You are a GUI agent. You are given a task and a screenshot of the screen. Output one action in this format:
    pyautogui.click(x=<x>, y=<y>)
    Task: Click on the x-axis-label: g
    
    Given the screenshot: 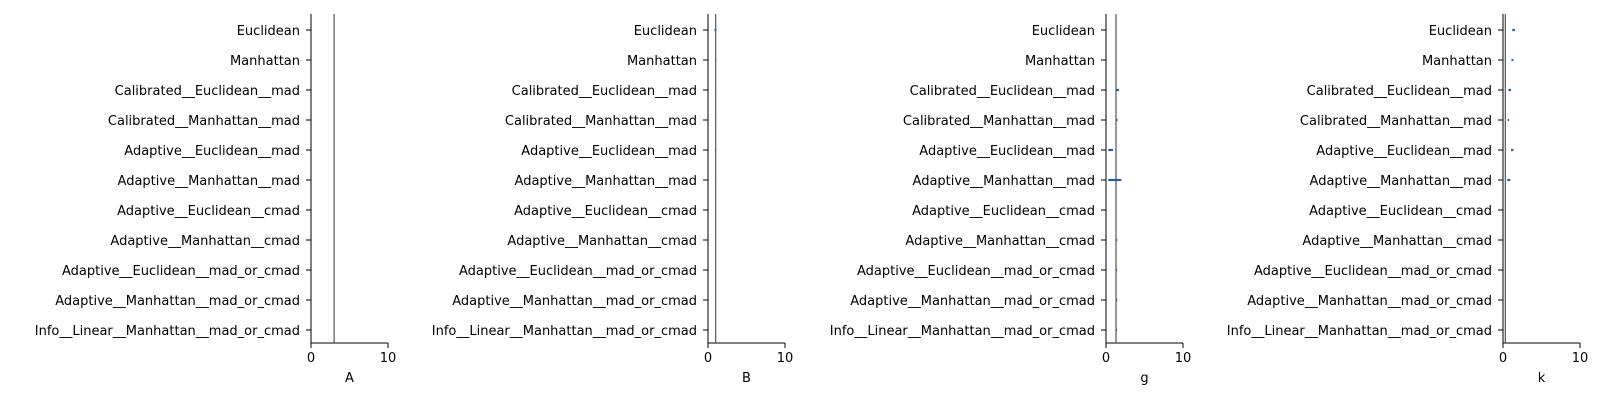 What is the action you would take?
    pyautogui.click(x=1144, y=378)
    